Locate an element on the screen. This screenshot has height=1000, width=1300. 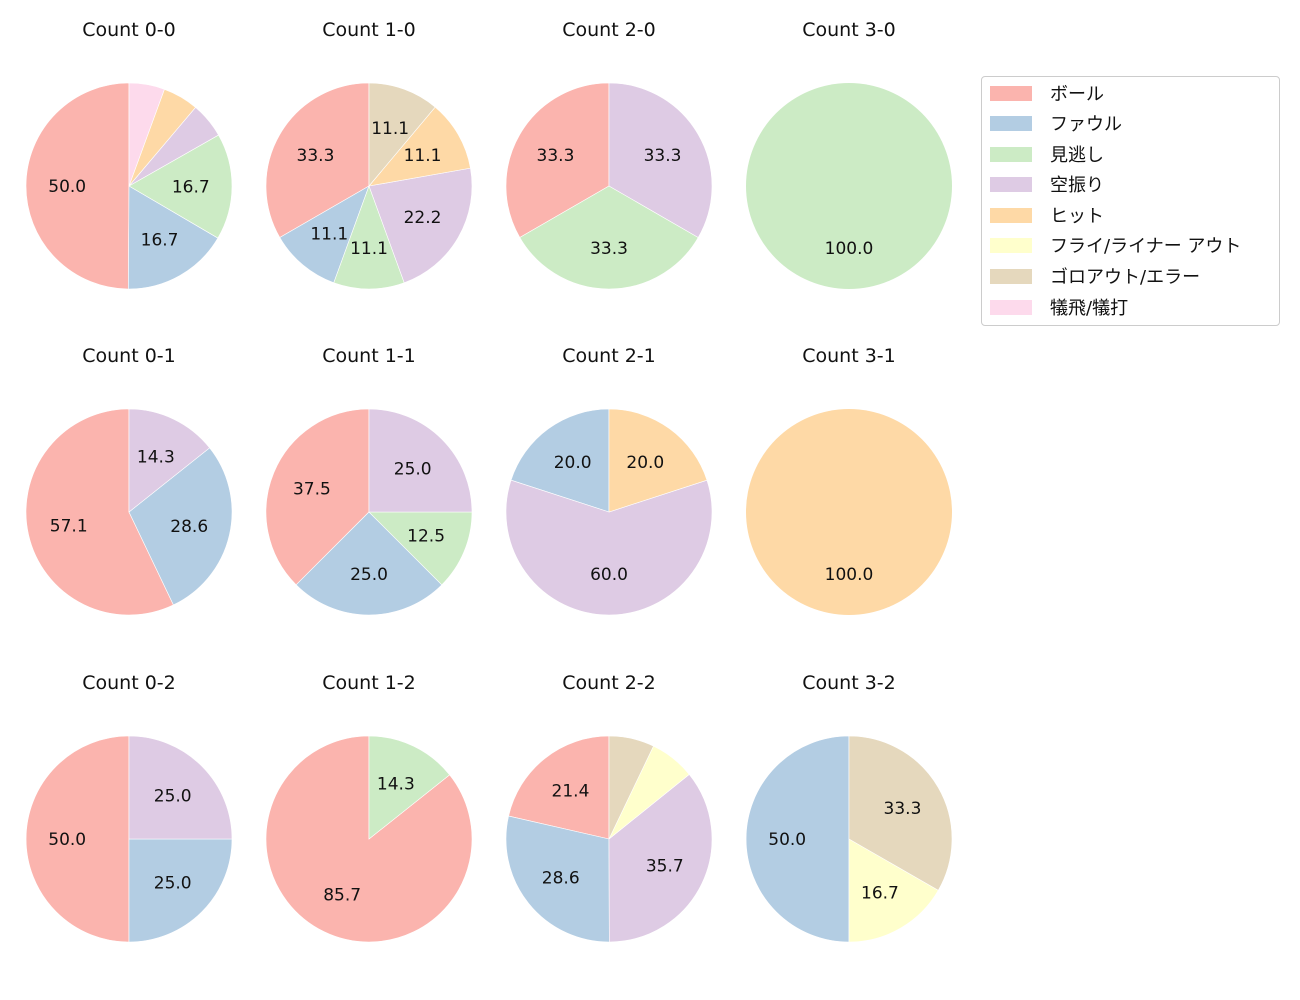
pie-count-3-2: Count 3-2 50.0 16.7 33.3 is located at coordinates (849, 807).